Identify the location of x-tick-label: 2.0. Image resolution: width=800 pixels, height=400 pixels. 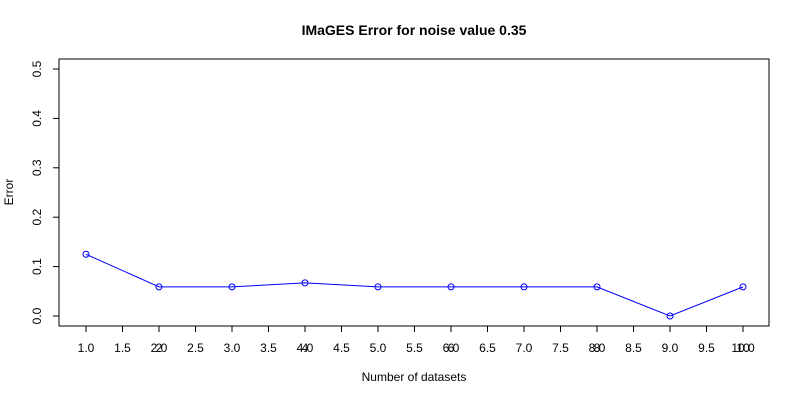
(159, 348).